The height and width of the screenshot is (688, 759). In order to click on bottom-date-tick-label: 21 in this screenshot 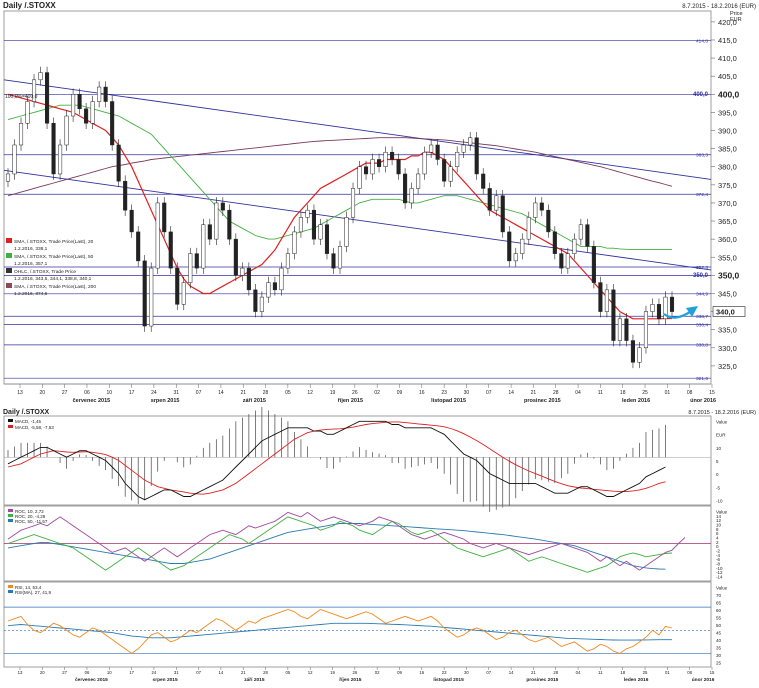, I will do `click(533, 672)`.